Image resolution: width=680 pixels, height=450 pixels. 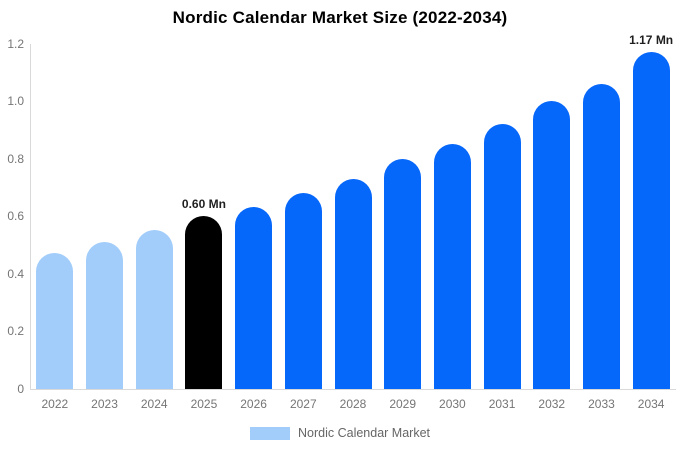 What do you see at coordinates (364, 433) in the screenshot?
I see `legend-label: Nordic Calendar Market` at bounding box center [364, 433].